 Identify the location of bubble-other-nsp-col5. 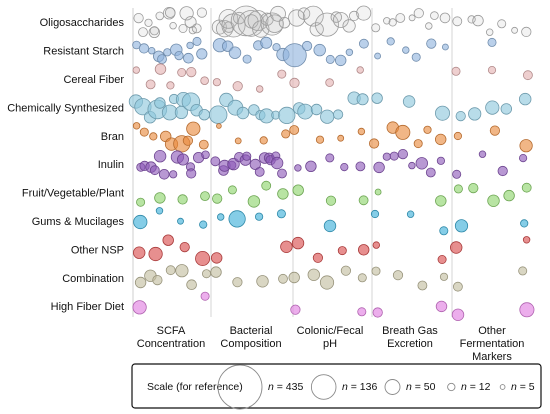
(526, 240).